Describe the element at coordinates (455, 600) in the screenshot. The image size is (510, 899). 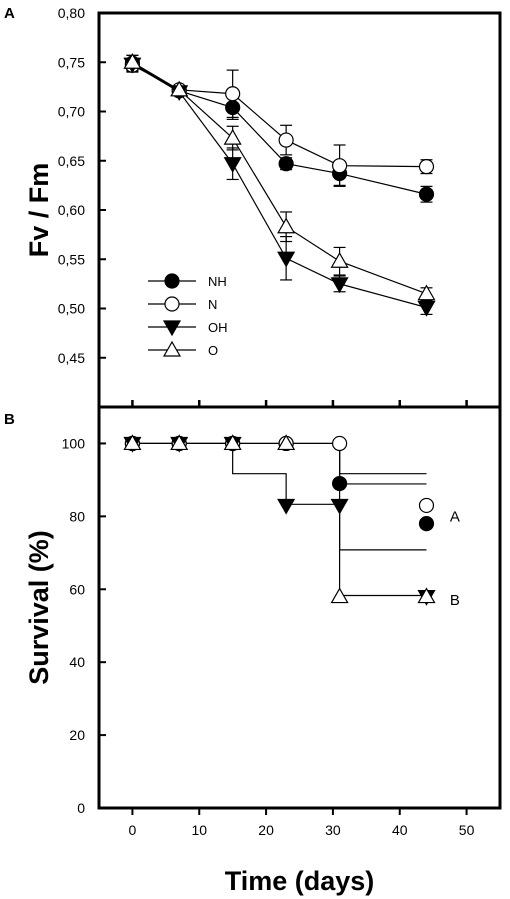
I see `group-annotation: B` at that location.